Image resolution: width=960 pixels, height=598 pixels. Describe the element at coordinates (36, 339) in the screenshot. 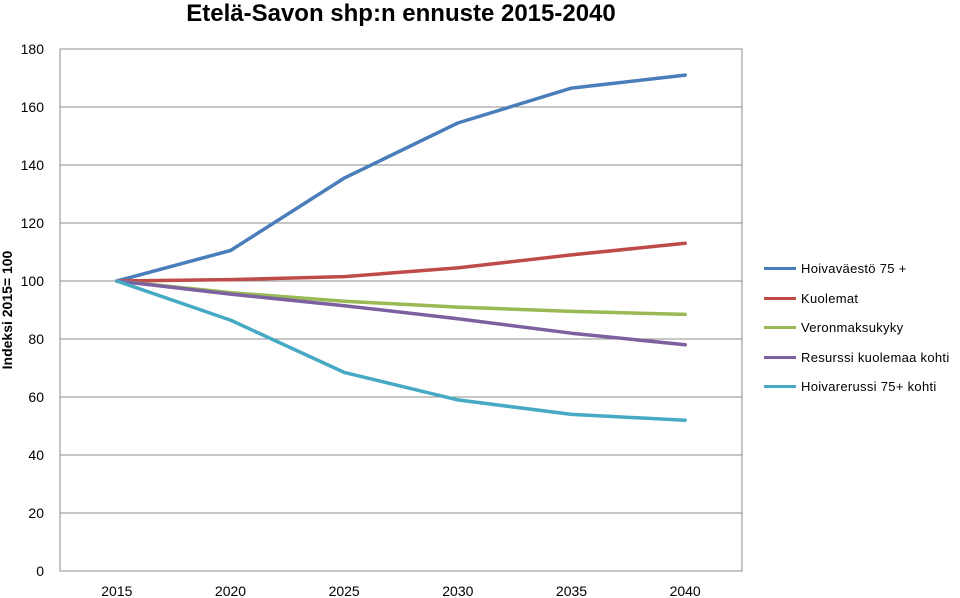

I see `y-tick-label: 80` at that location.